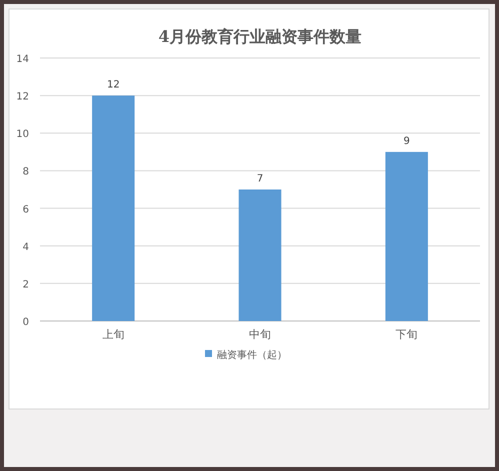 This screenshot has height=471, width=499. I want to click on x-tick-label: 上旬, so click(113, 334).